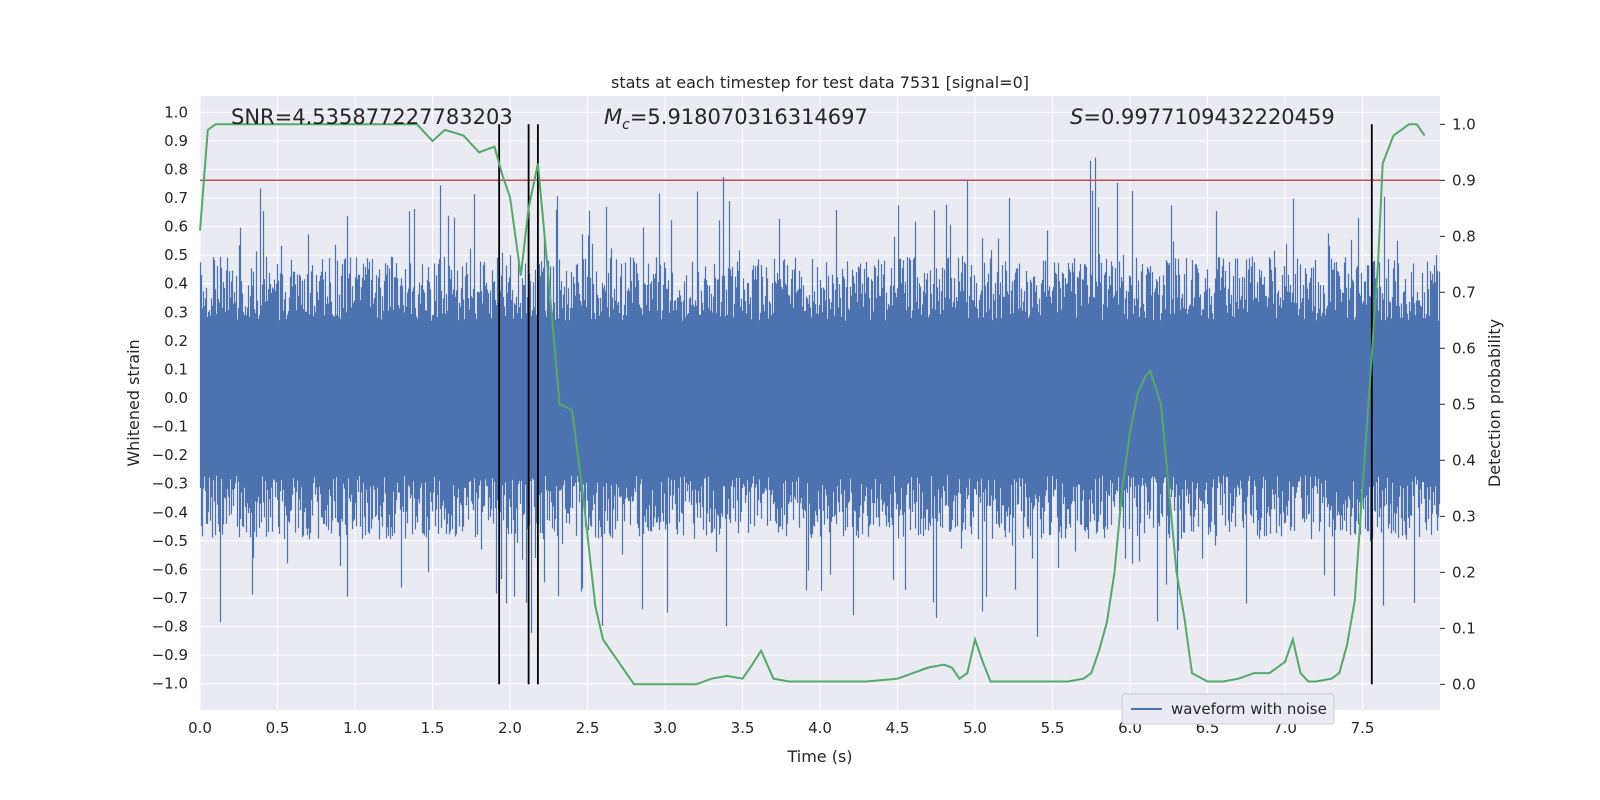 The width and height of the screenshot is (1600, 800). Describe the element at coordinates (170, 484) in the screenshot. I see `y-tick-label: −0.3` at that location.